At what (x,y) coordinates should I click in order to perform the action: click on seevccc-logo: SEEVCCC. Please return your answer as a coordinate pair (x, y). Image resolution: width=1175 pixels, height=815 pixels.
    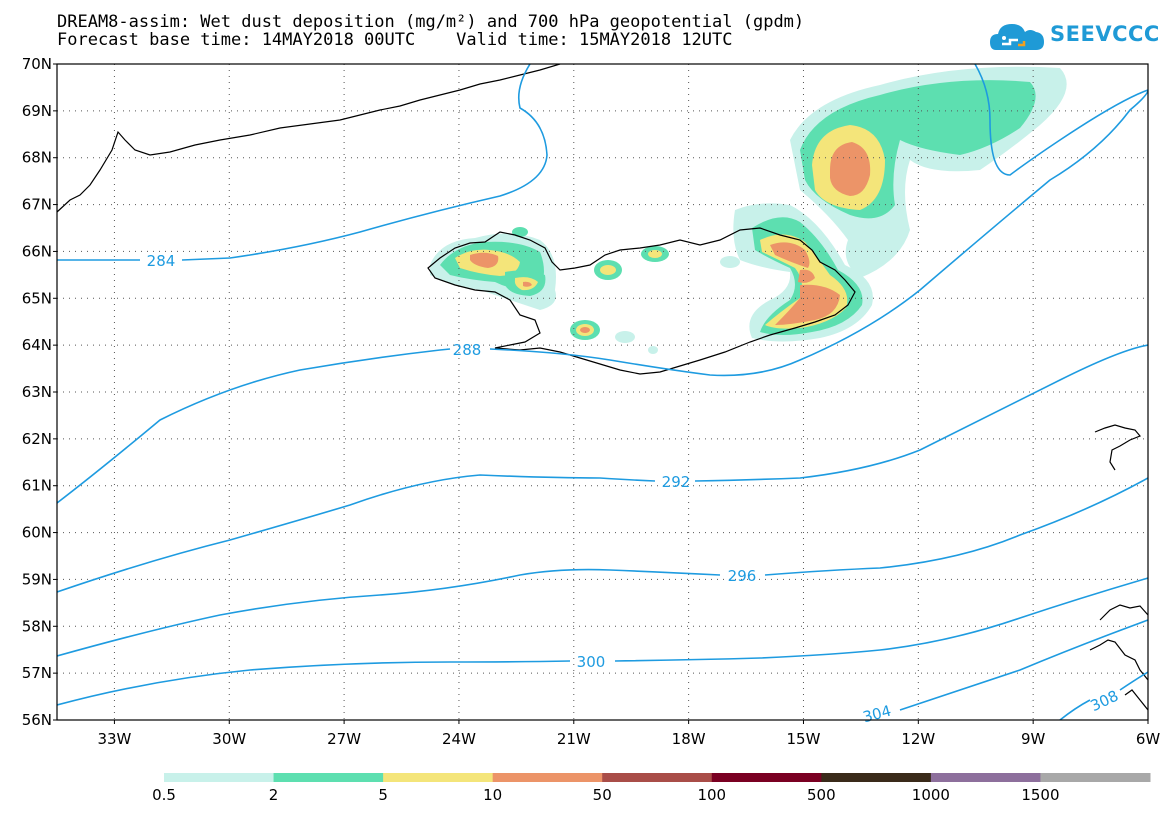
    Looking at the image, I should click on (1073, 37).